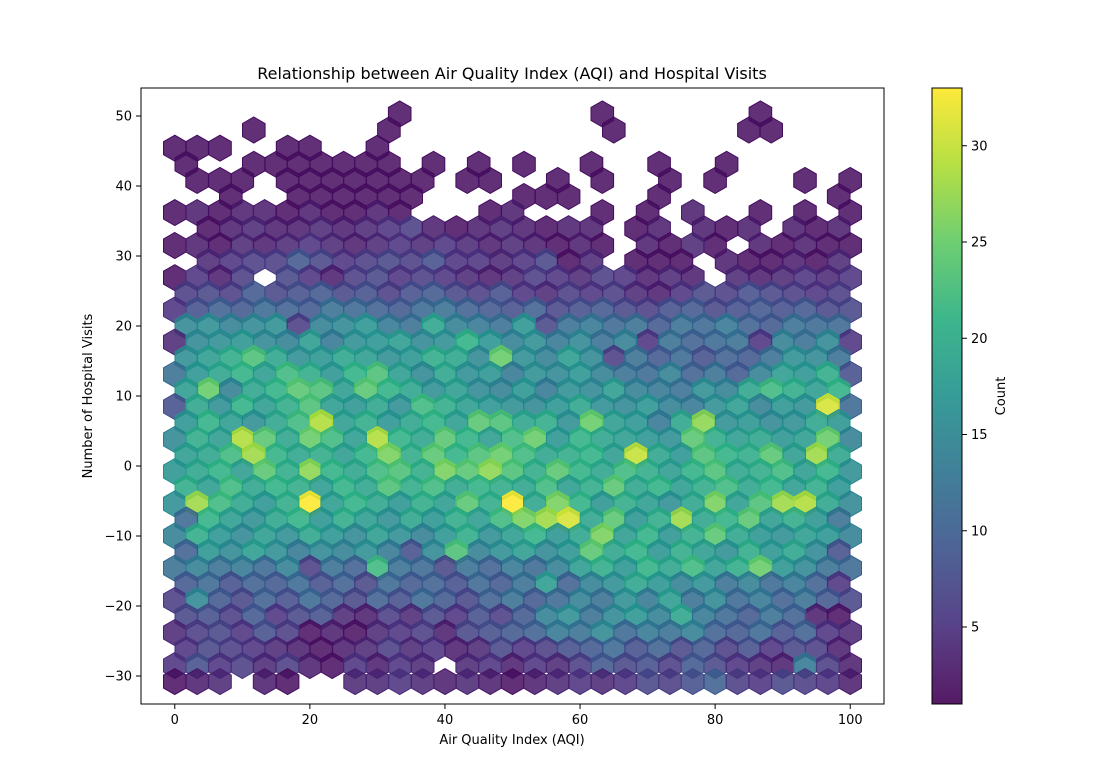 This screenshot has width=1108, height=769. I want to click on colorbar-ticks: 5 10 15 20 25 30, so click(975, 387).